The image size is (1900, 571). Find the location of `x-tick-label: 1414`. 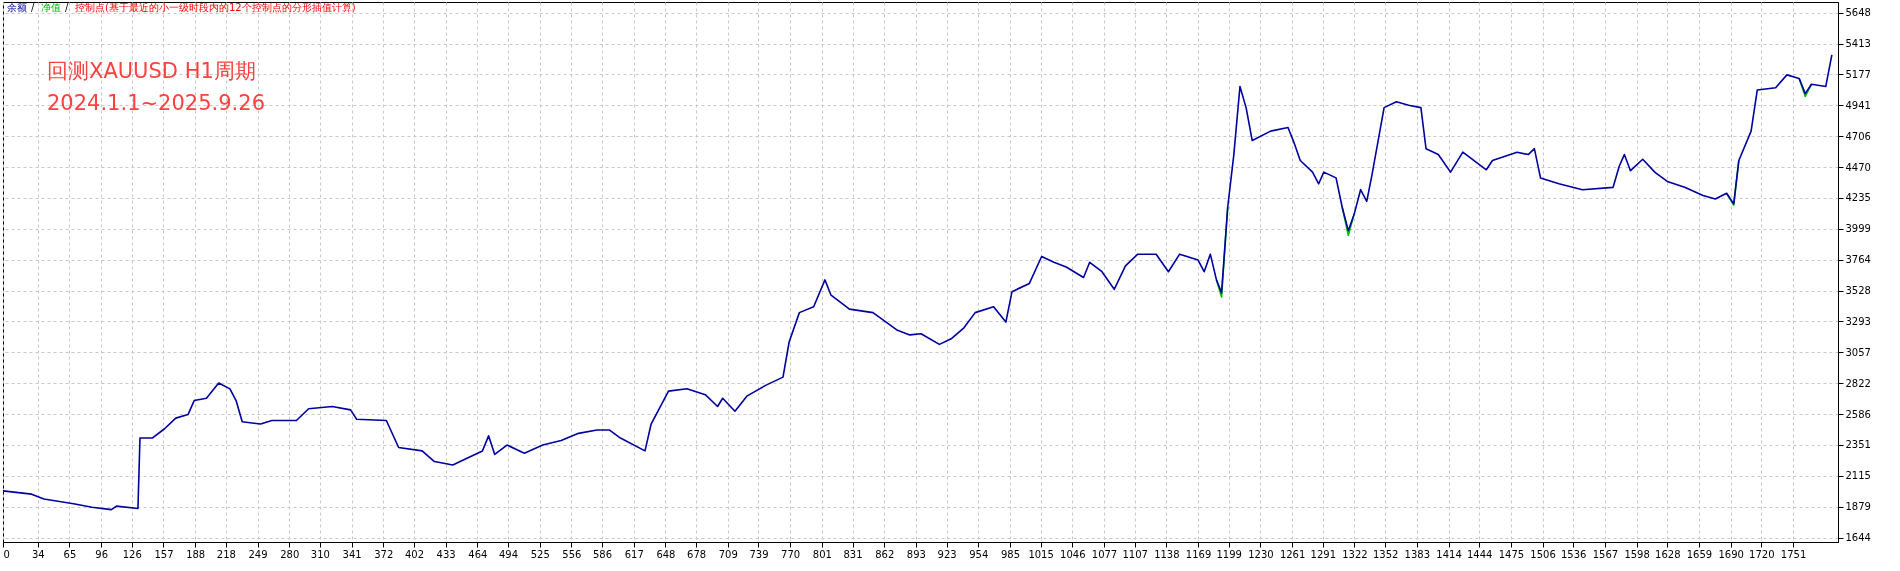

x-tick-label: 1414 is located at coordinates (1449, 554).